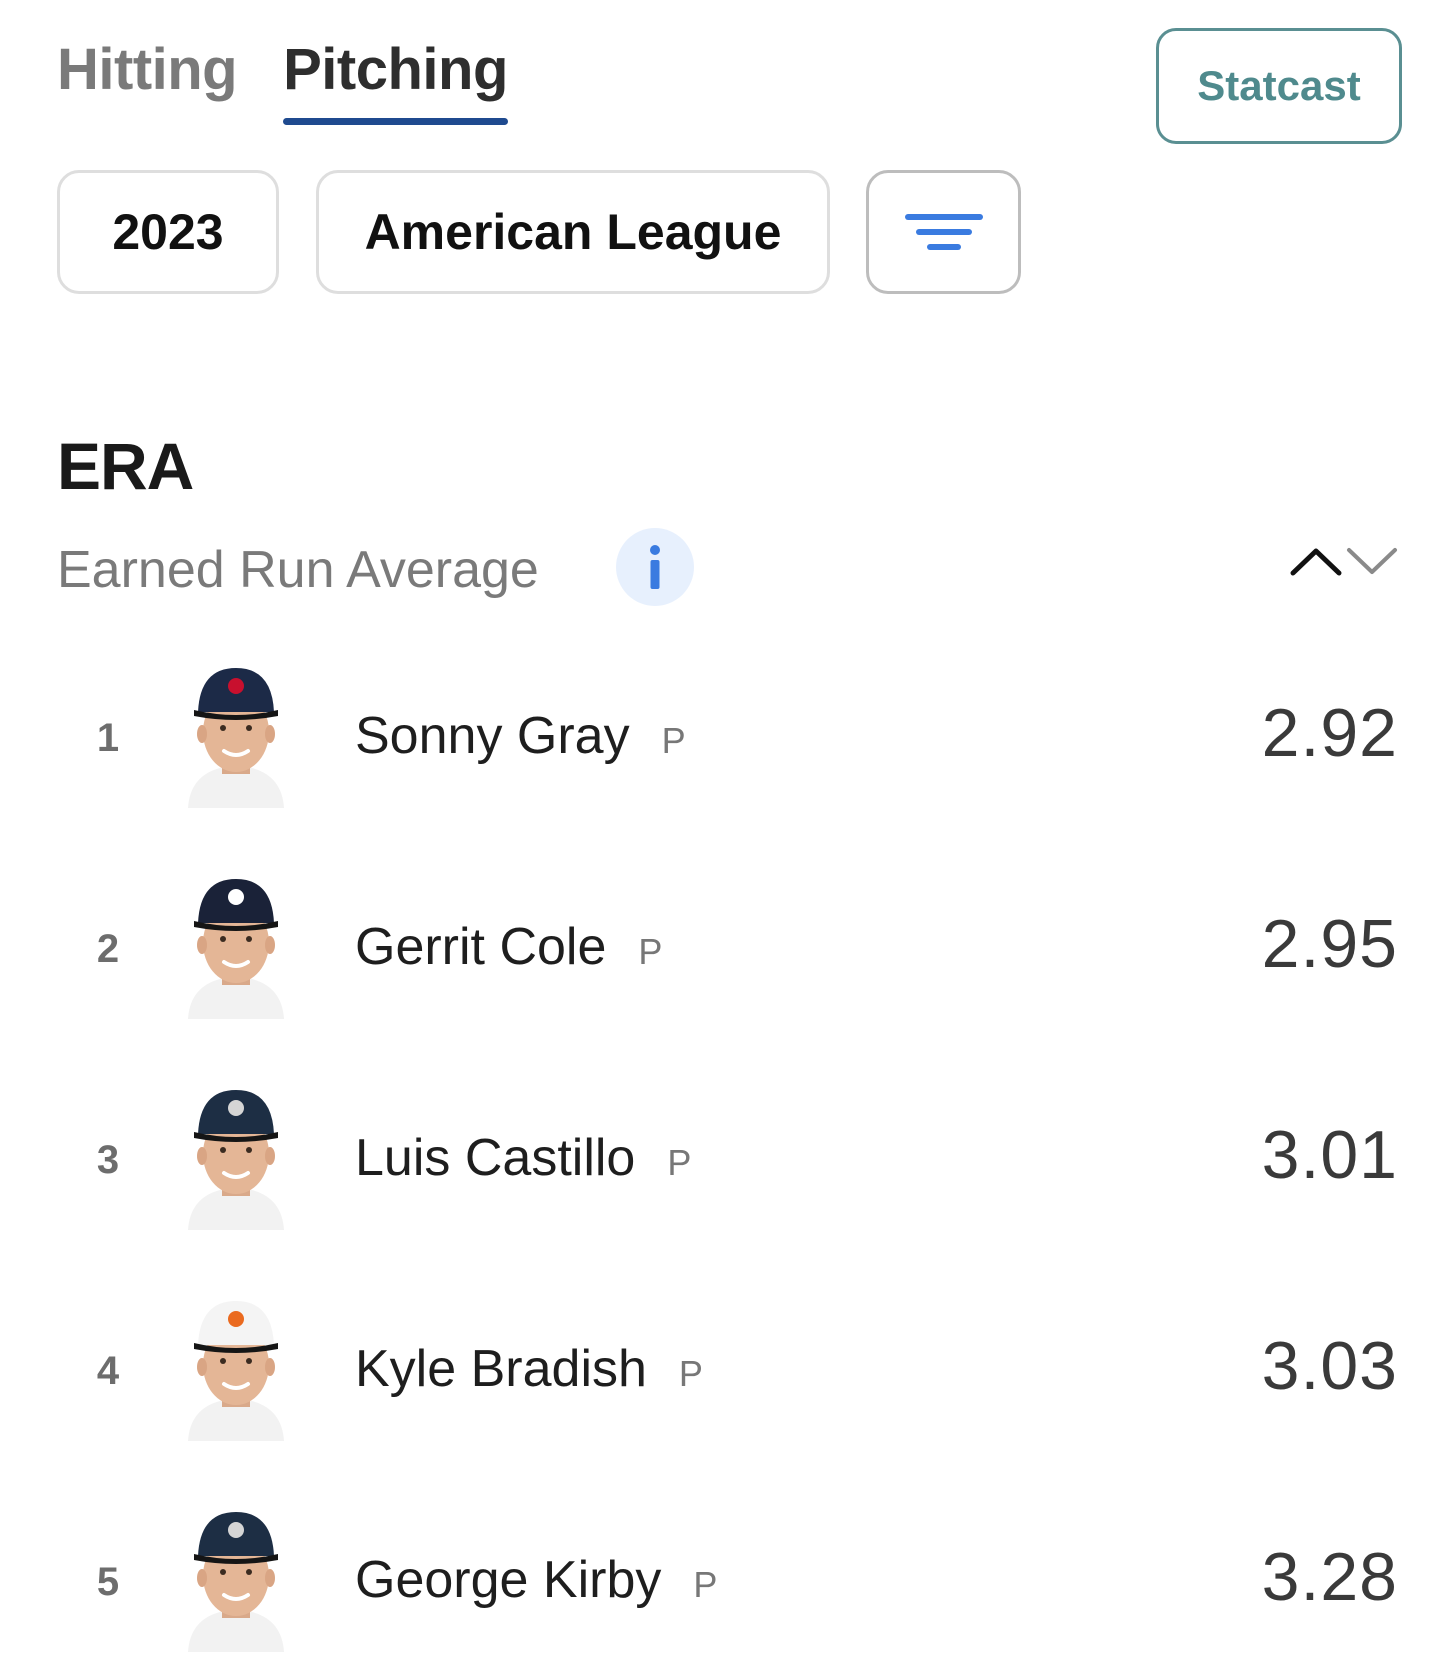  I want to click on sort-toggle, so click(1344, 561).